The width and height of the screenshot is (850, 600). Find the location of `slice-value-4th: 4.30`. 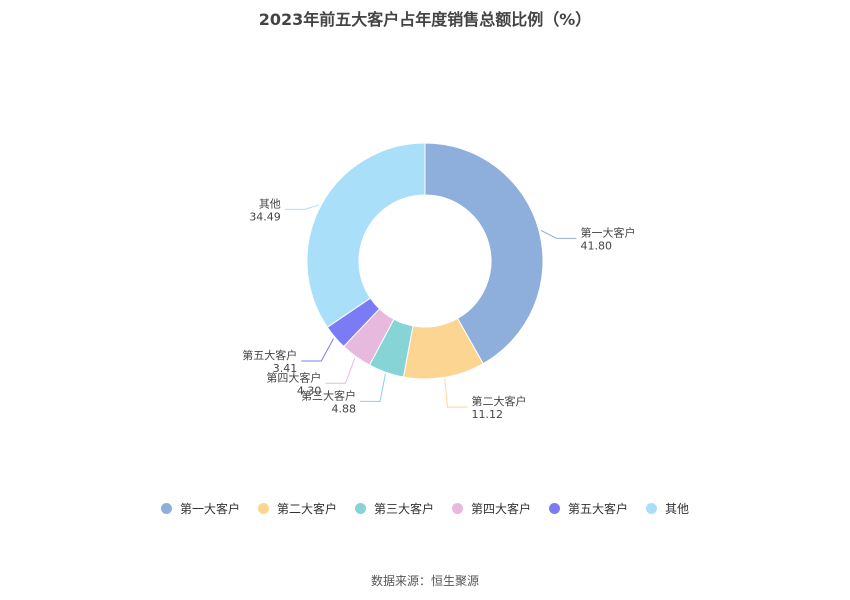

slice-value-4th: 4.30 is located at coordinates (309, 390).